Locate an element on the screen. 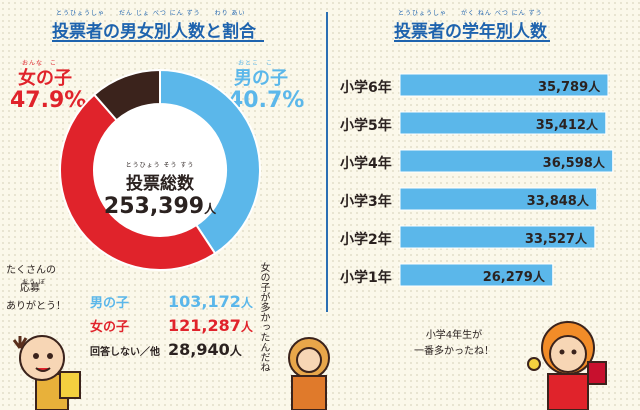 The image size is (640, 410). bar-value-label-1: 26,279人 is located at coordinates (514, 276).